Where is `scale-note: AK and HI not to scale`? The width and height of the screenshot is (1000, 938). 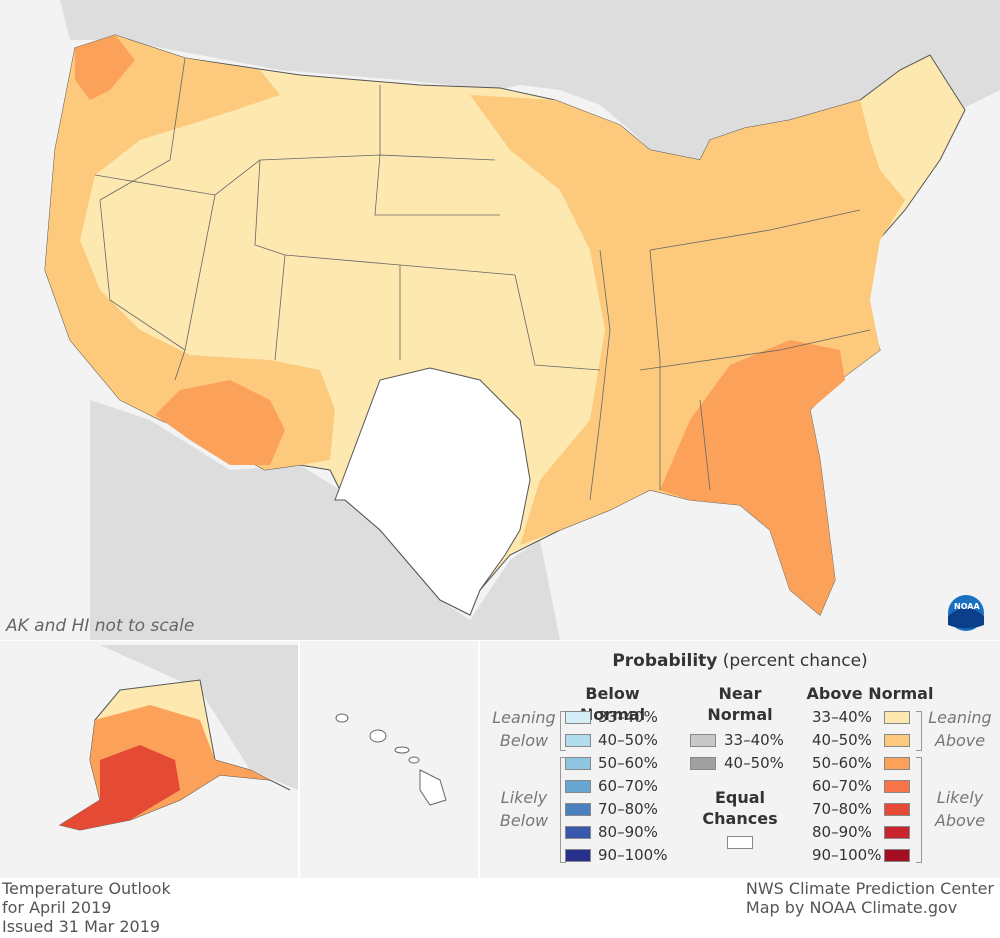
scale-note: AK and HI not to scale is located at coordinates (100, 626).